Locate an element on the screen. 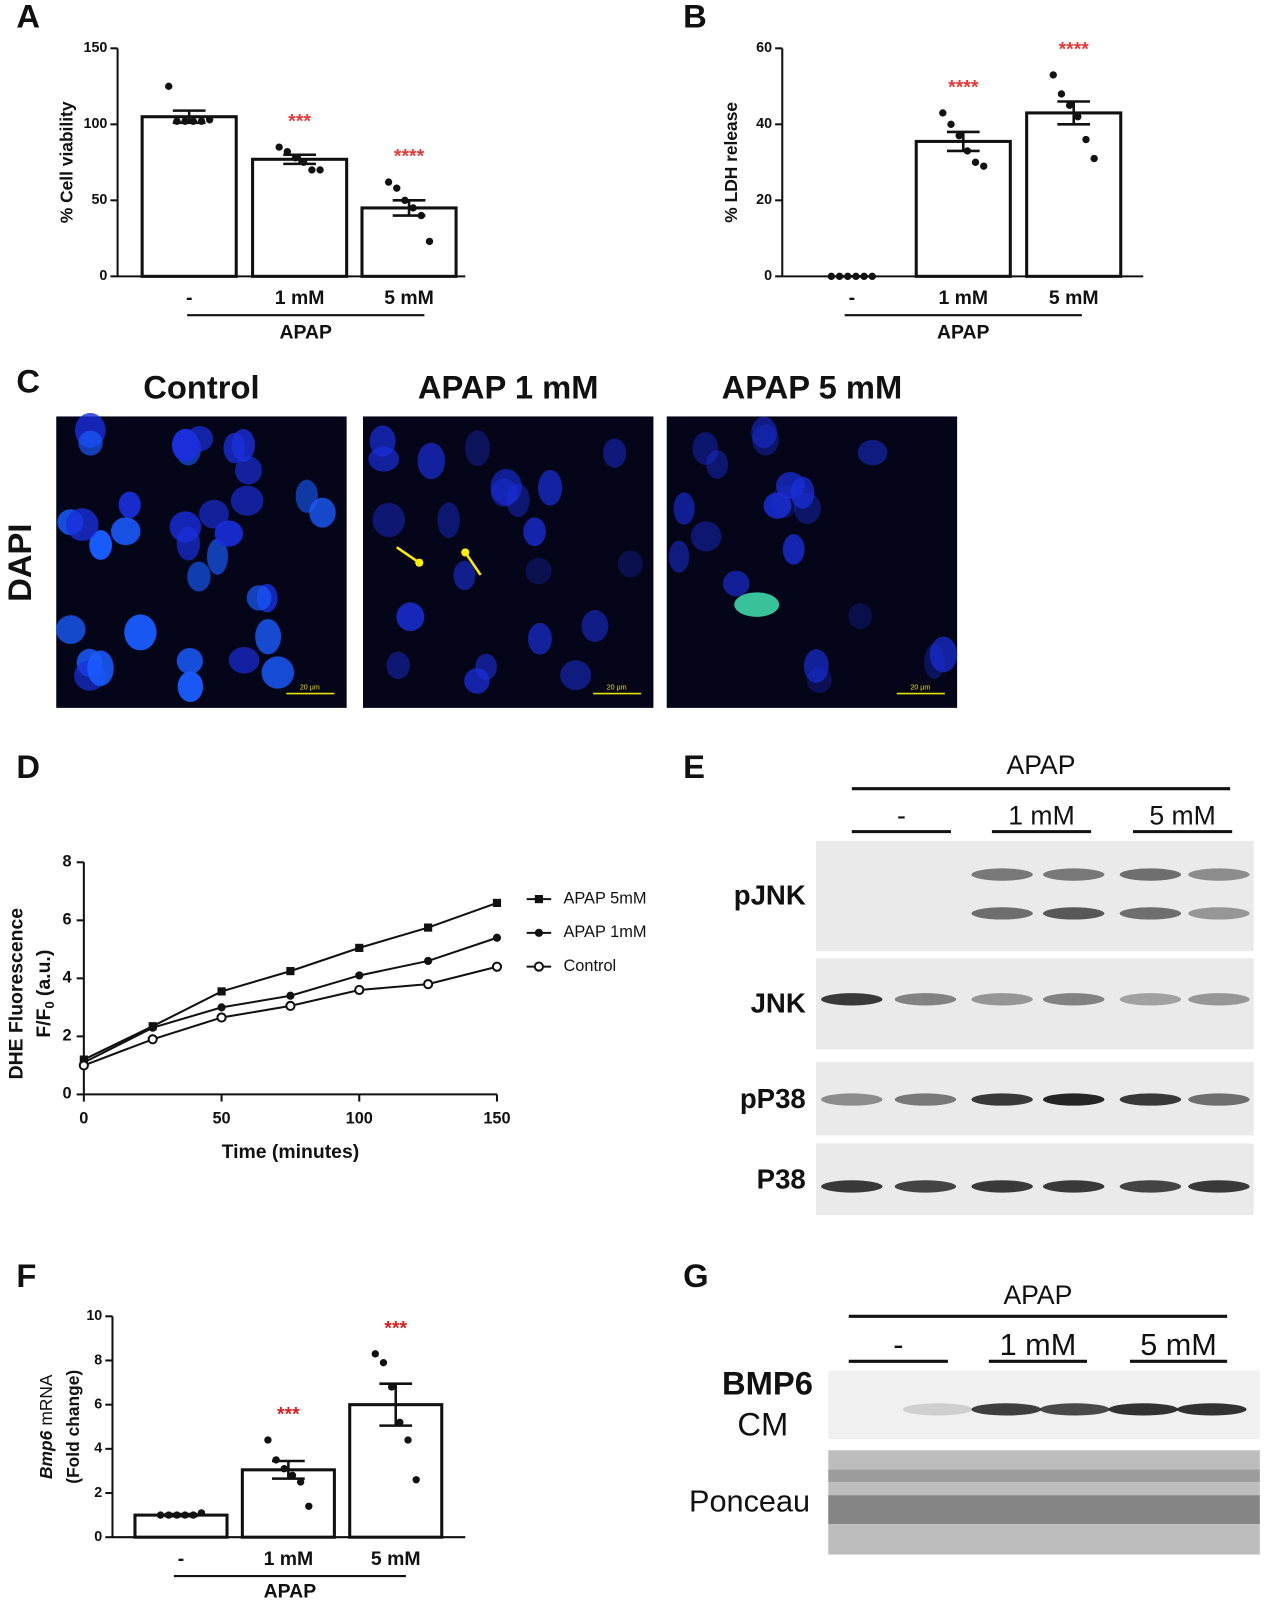 The height and width of the screenshot is (1608, 1268). panel-letter: B is located at coordinates (695, 17).